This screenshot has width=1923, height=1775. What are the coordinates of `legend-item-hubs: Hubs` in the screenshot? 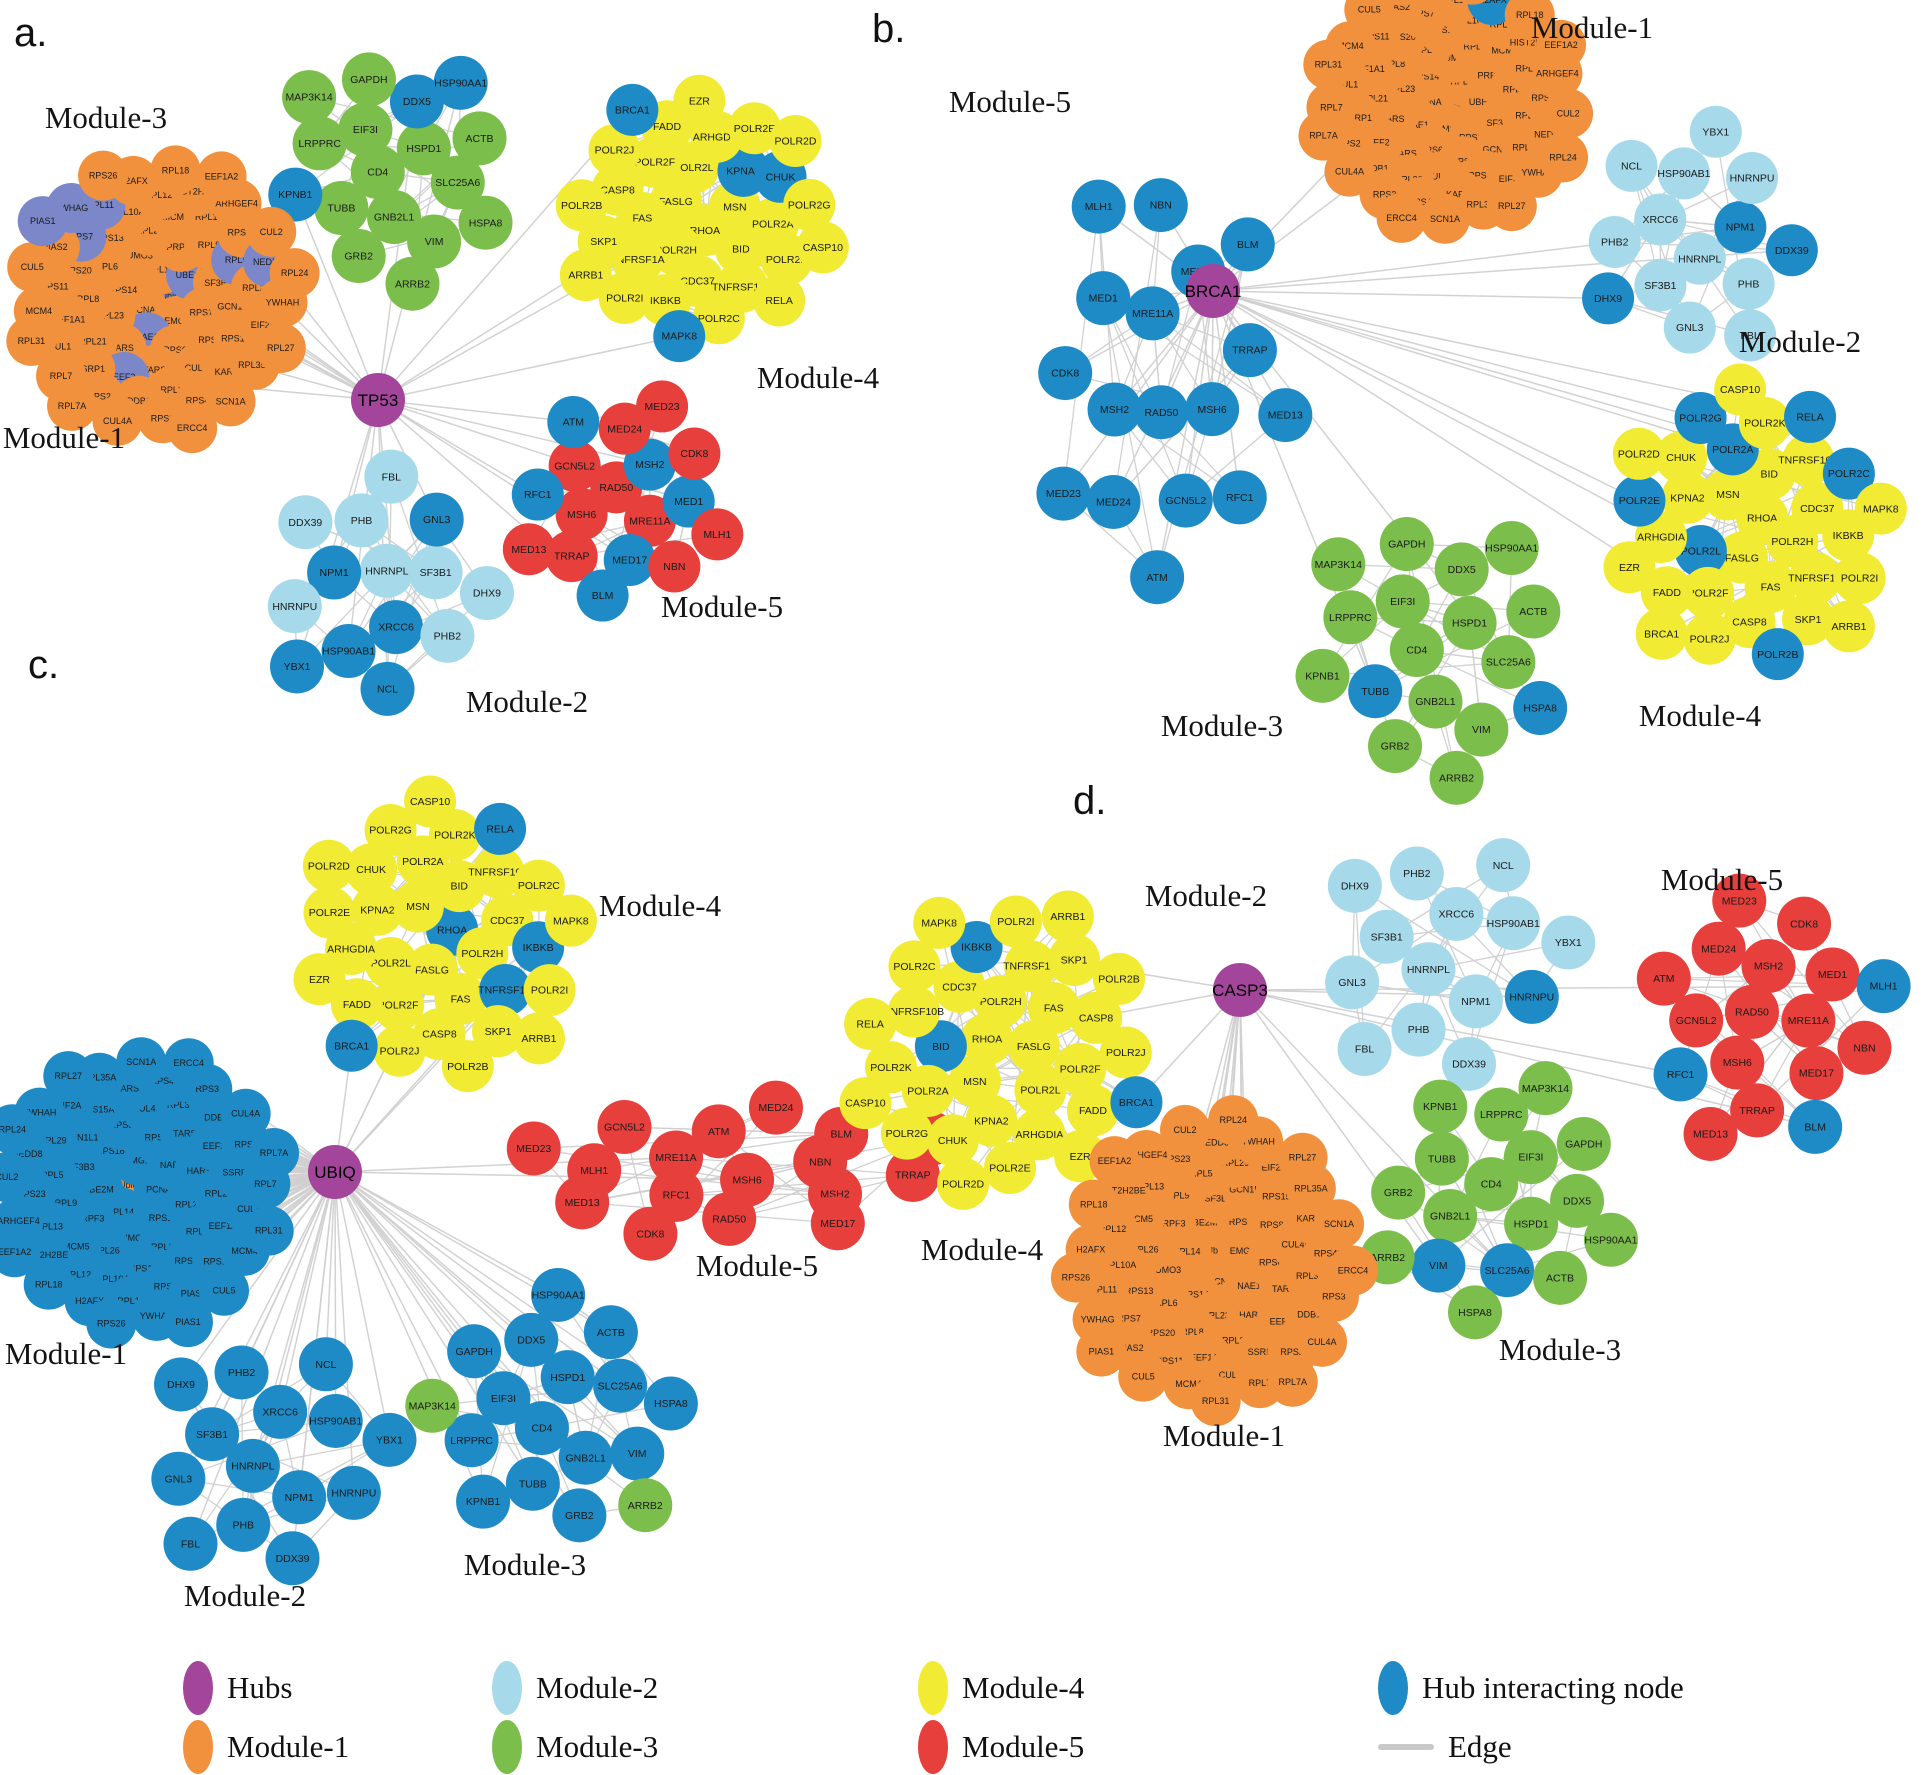 It's located at (237, 1688).